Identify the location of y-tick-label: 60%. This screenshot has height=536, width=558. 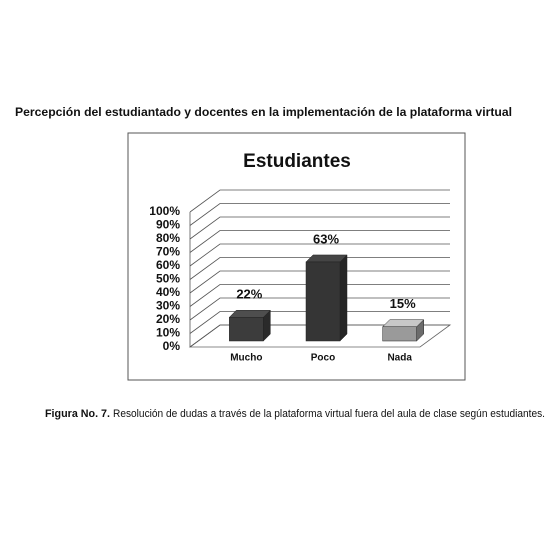
(168, 265).